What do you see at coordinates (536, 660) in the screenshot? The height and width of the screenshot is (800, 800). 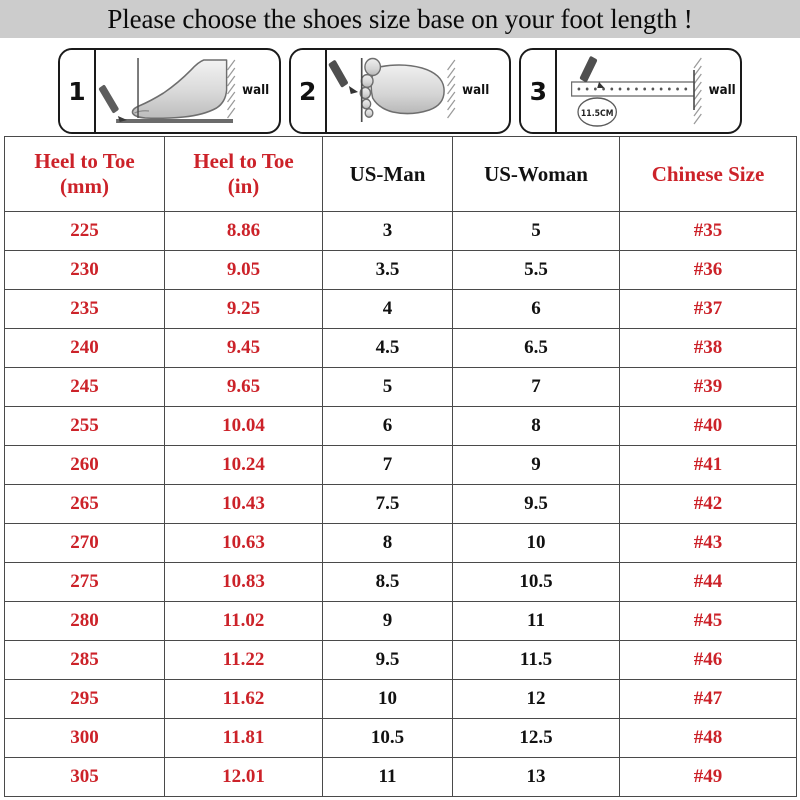 I see `cell-us-woman: 11.5` at bounding box center [536, 660].